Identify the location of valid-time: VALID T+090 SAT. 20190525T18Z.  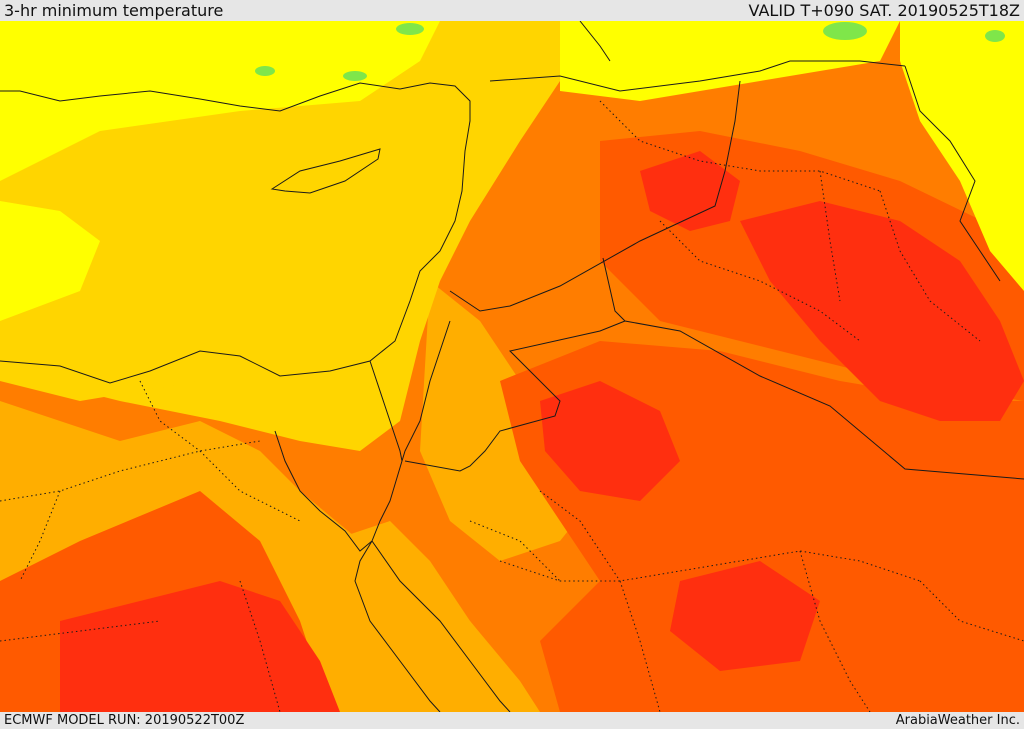
(884, 10).